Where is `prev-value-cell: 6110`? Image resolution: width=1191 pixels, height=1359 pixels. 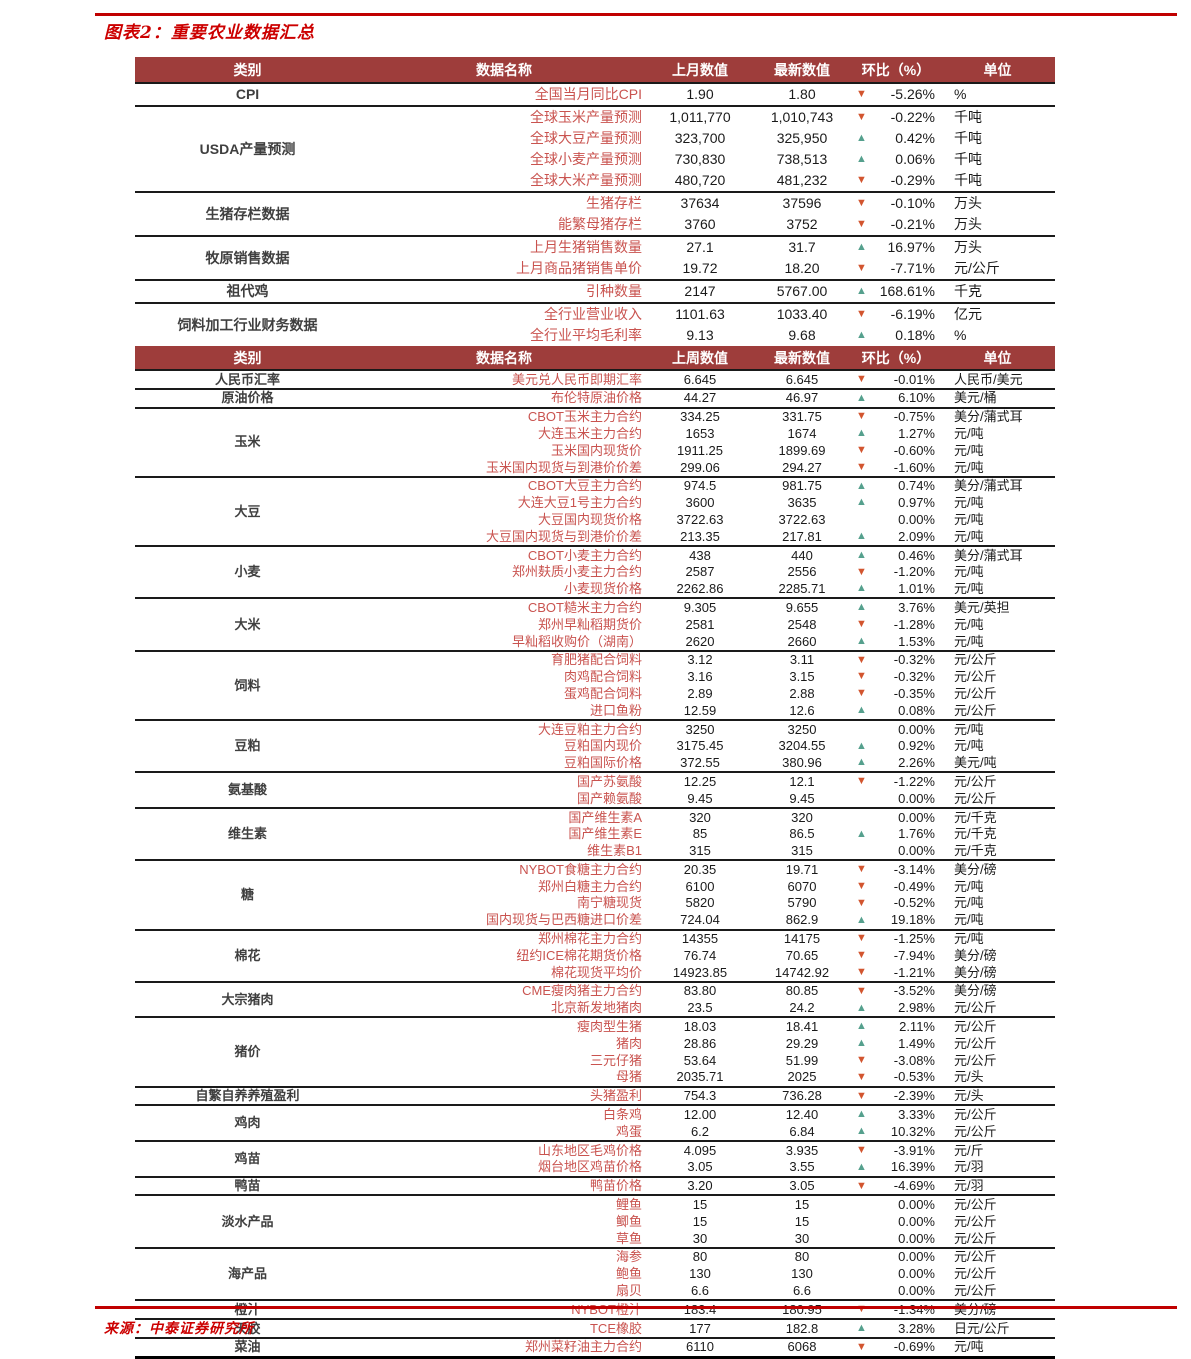 prev-value-cell: 6110 is located at coordinates (700, 1347).